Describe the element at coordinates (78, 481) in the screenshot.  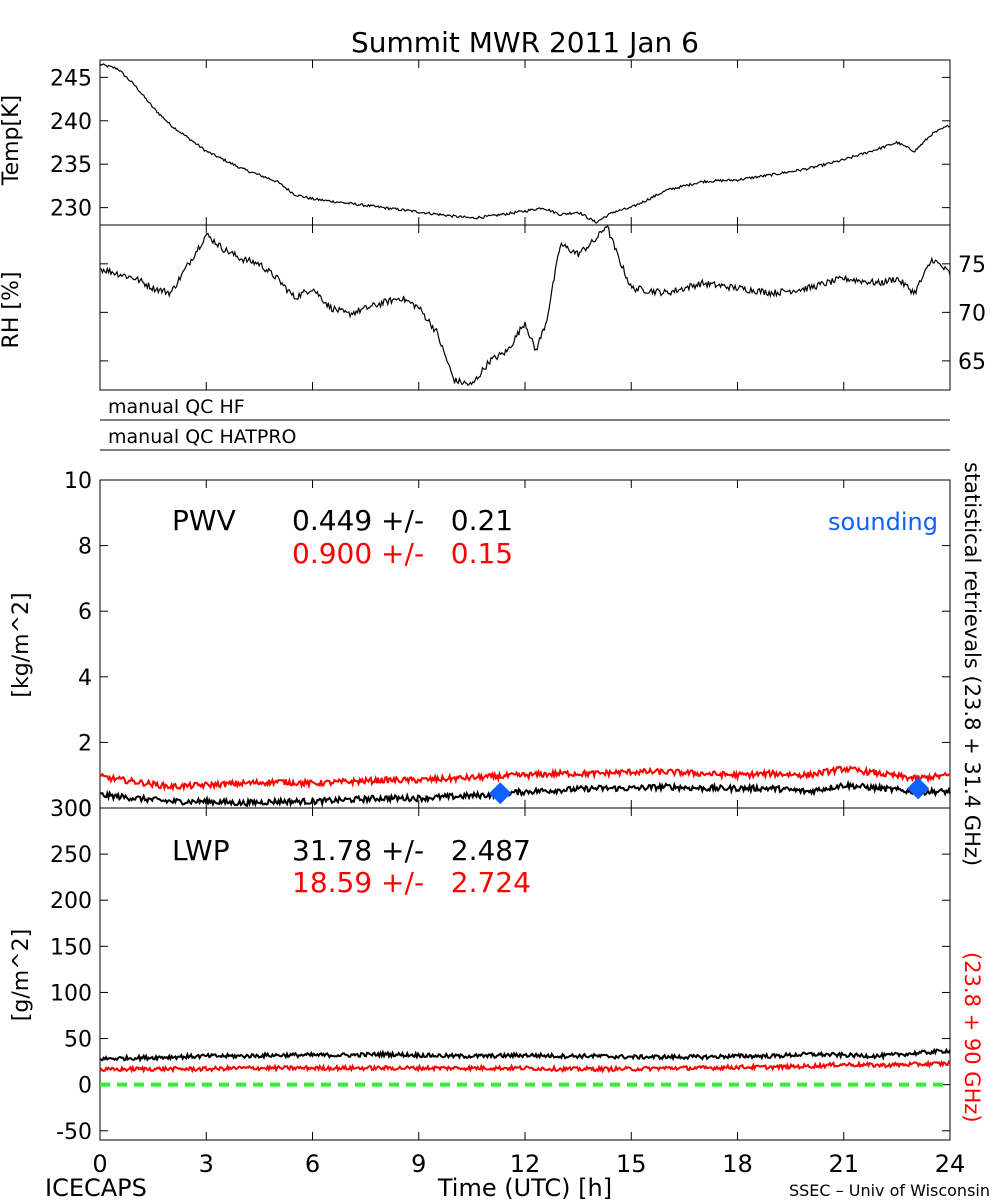
I see `y-tick-label: 10` at that location.